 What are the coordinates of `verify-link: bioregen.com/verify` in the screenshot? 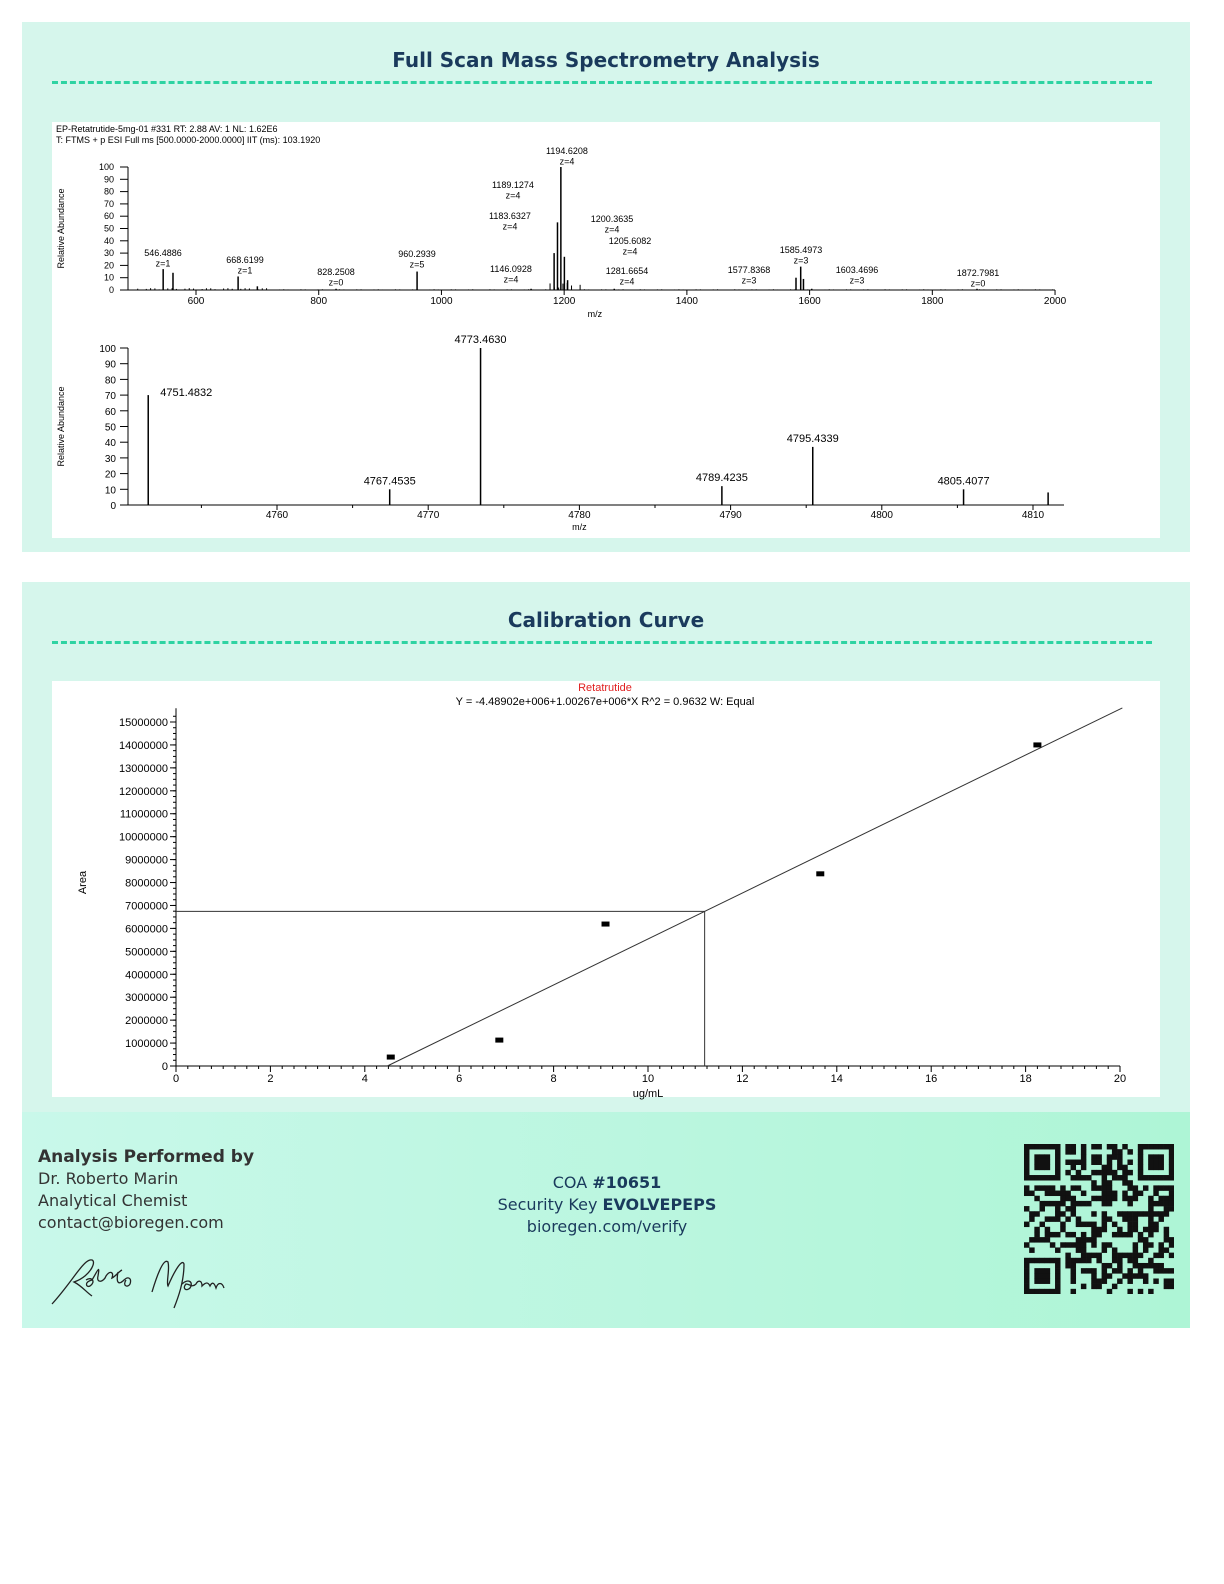 It's located at (607, 1226).